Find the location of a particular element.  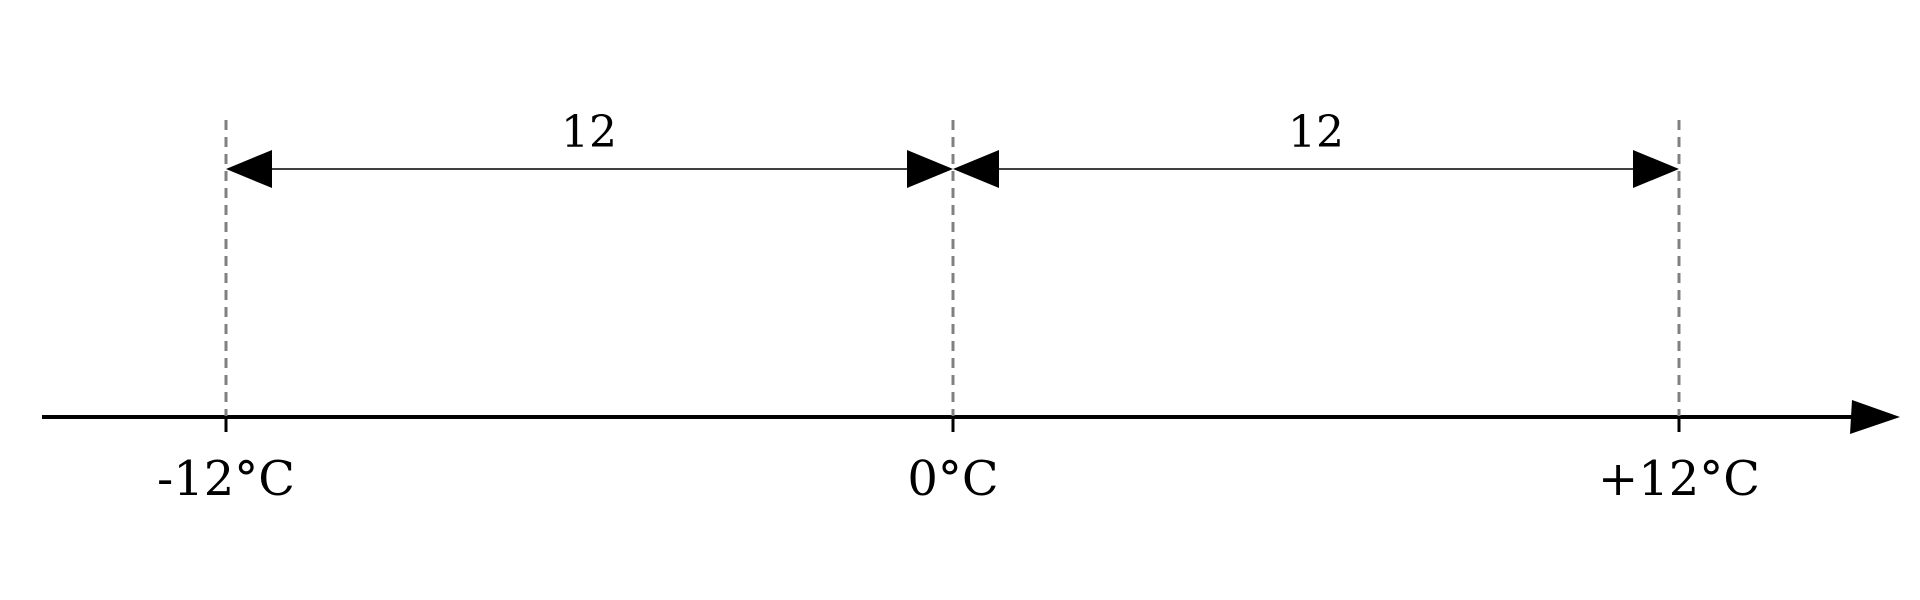

interval-label-right: 12 is located at coordinates (1316, 132).